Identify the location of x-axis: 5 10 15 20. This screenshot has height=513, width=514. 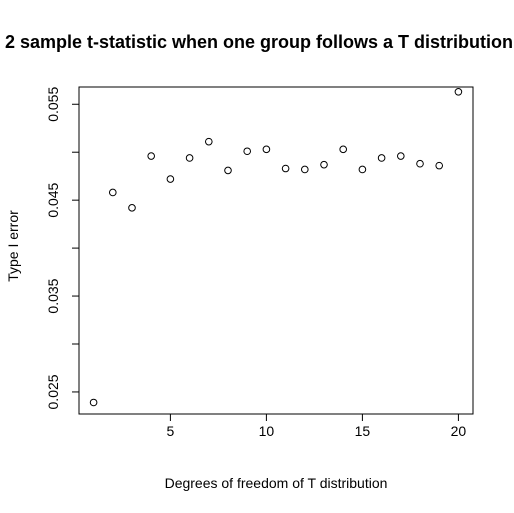
(316, 426).